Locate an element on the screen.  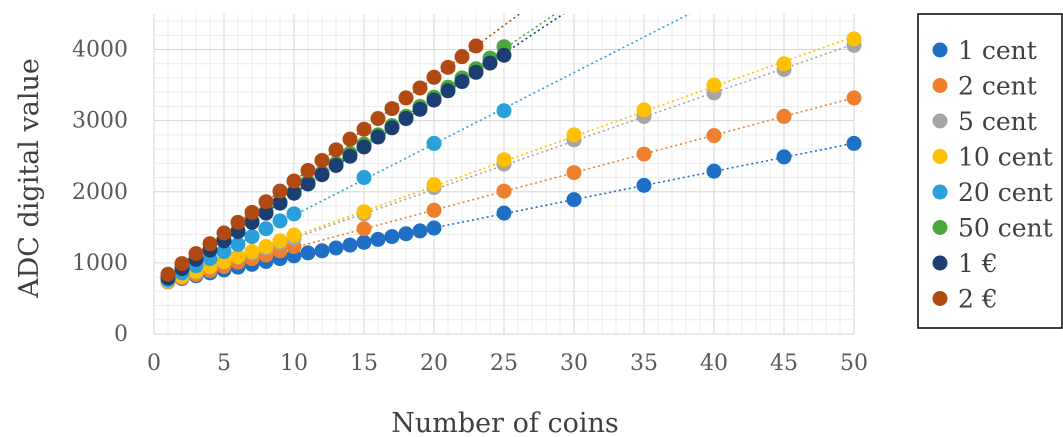
x-tick-label: 0 is located at coordinates (154, 363).